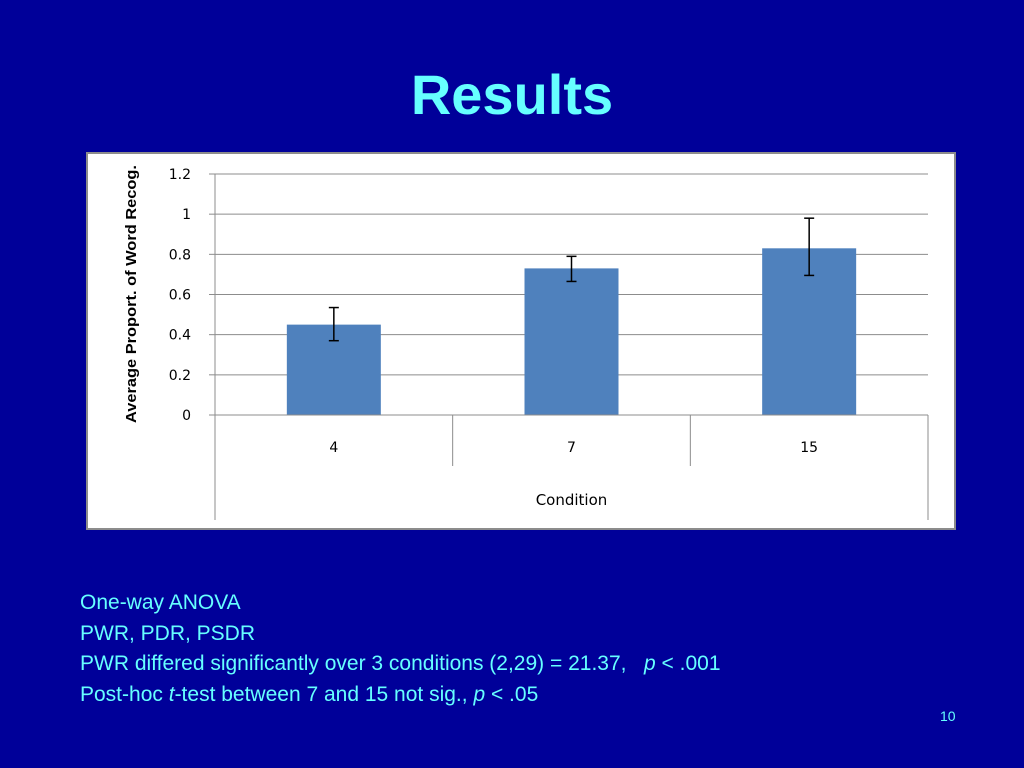 This screenshot has height=768, width=1024. I want to click on t-symbol: t, so click(171, 694).